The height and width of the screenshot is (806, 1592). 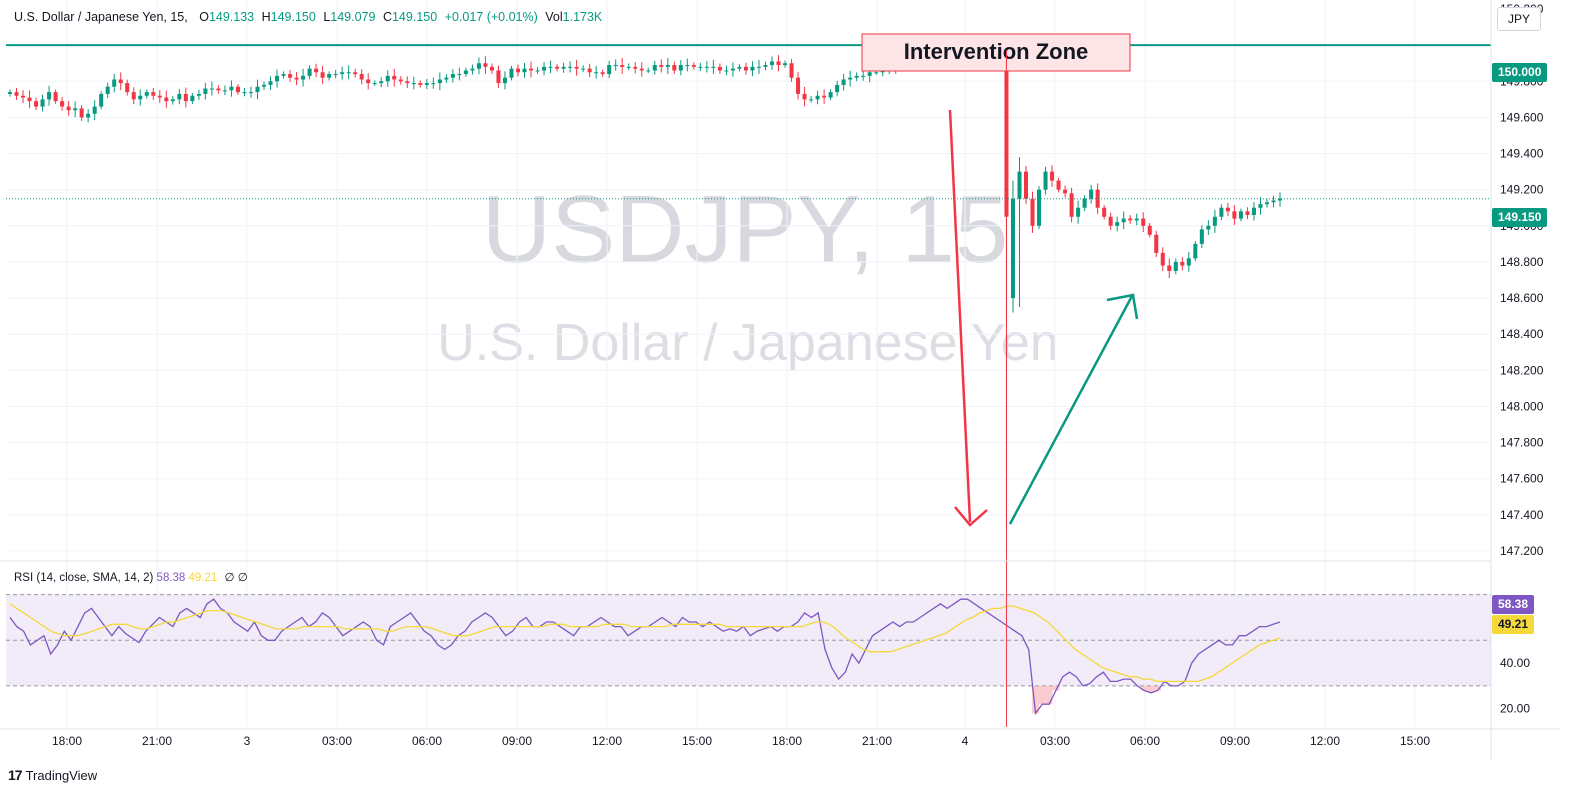 What do you see at coordinates (293, 17) in the screenshot?
I see `high-value: 149.150` at bounding box center [293, 17].